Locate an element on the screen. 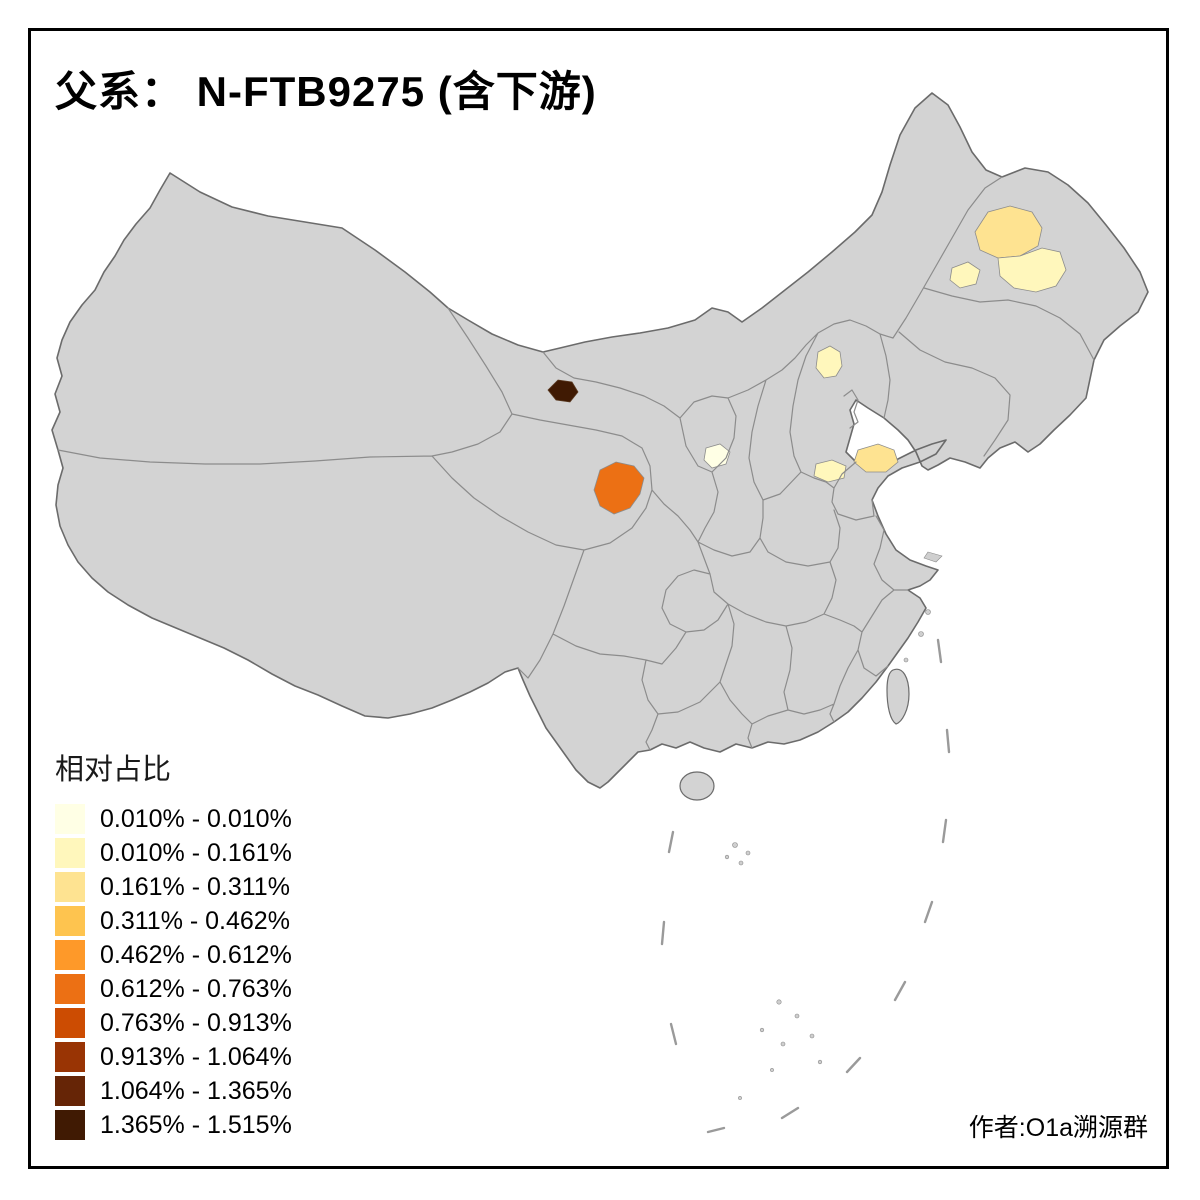 The height and width of the screenshot is (1200, 1200). region-northeast-a is located at coordinates (1008, 232).